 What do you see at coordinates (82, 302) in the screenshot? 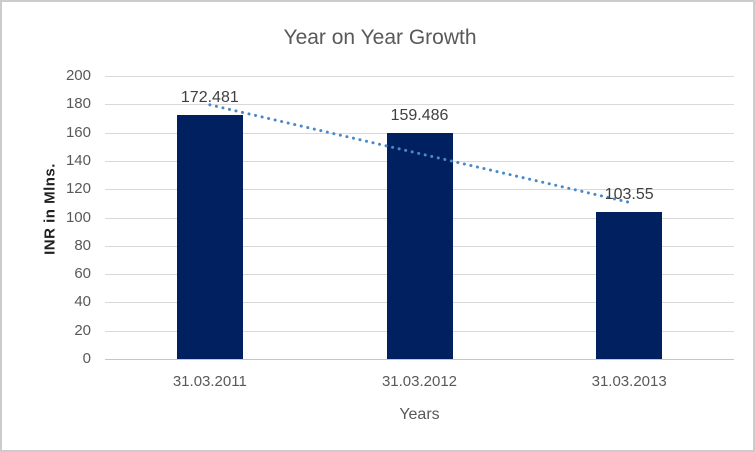
I see `y-tick-label: 40` at bounding box center [82, 302].